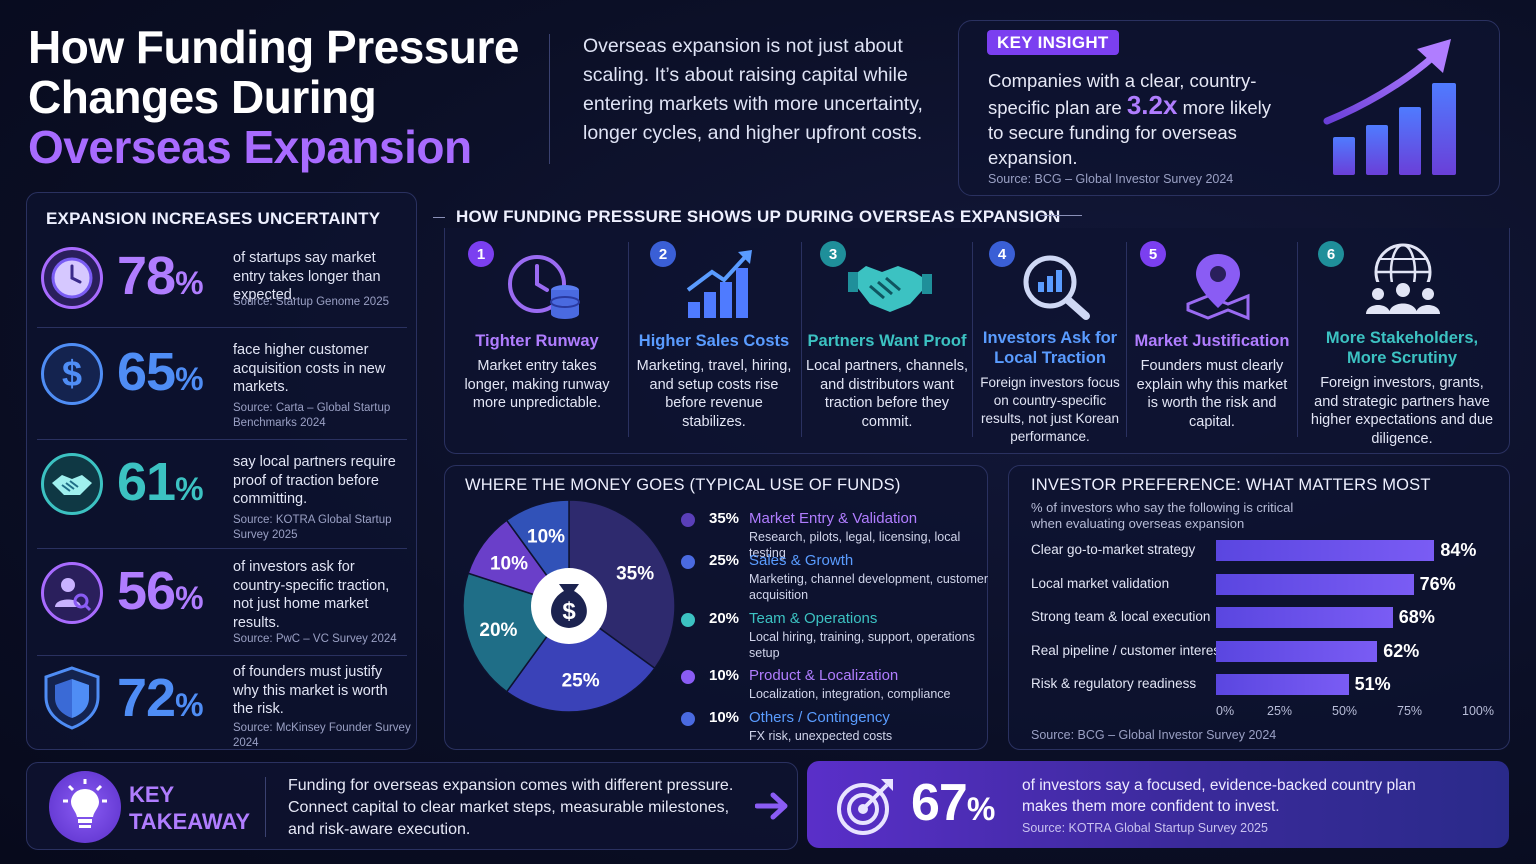  Describe the element at coordinates (85, 807) in the screenshot. I see `lightbulb-icon` at that location.